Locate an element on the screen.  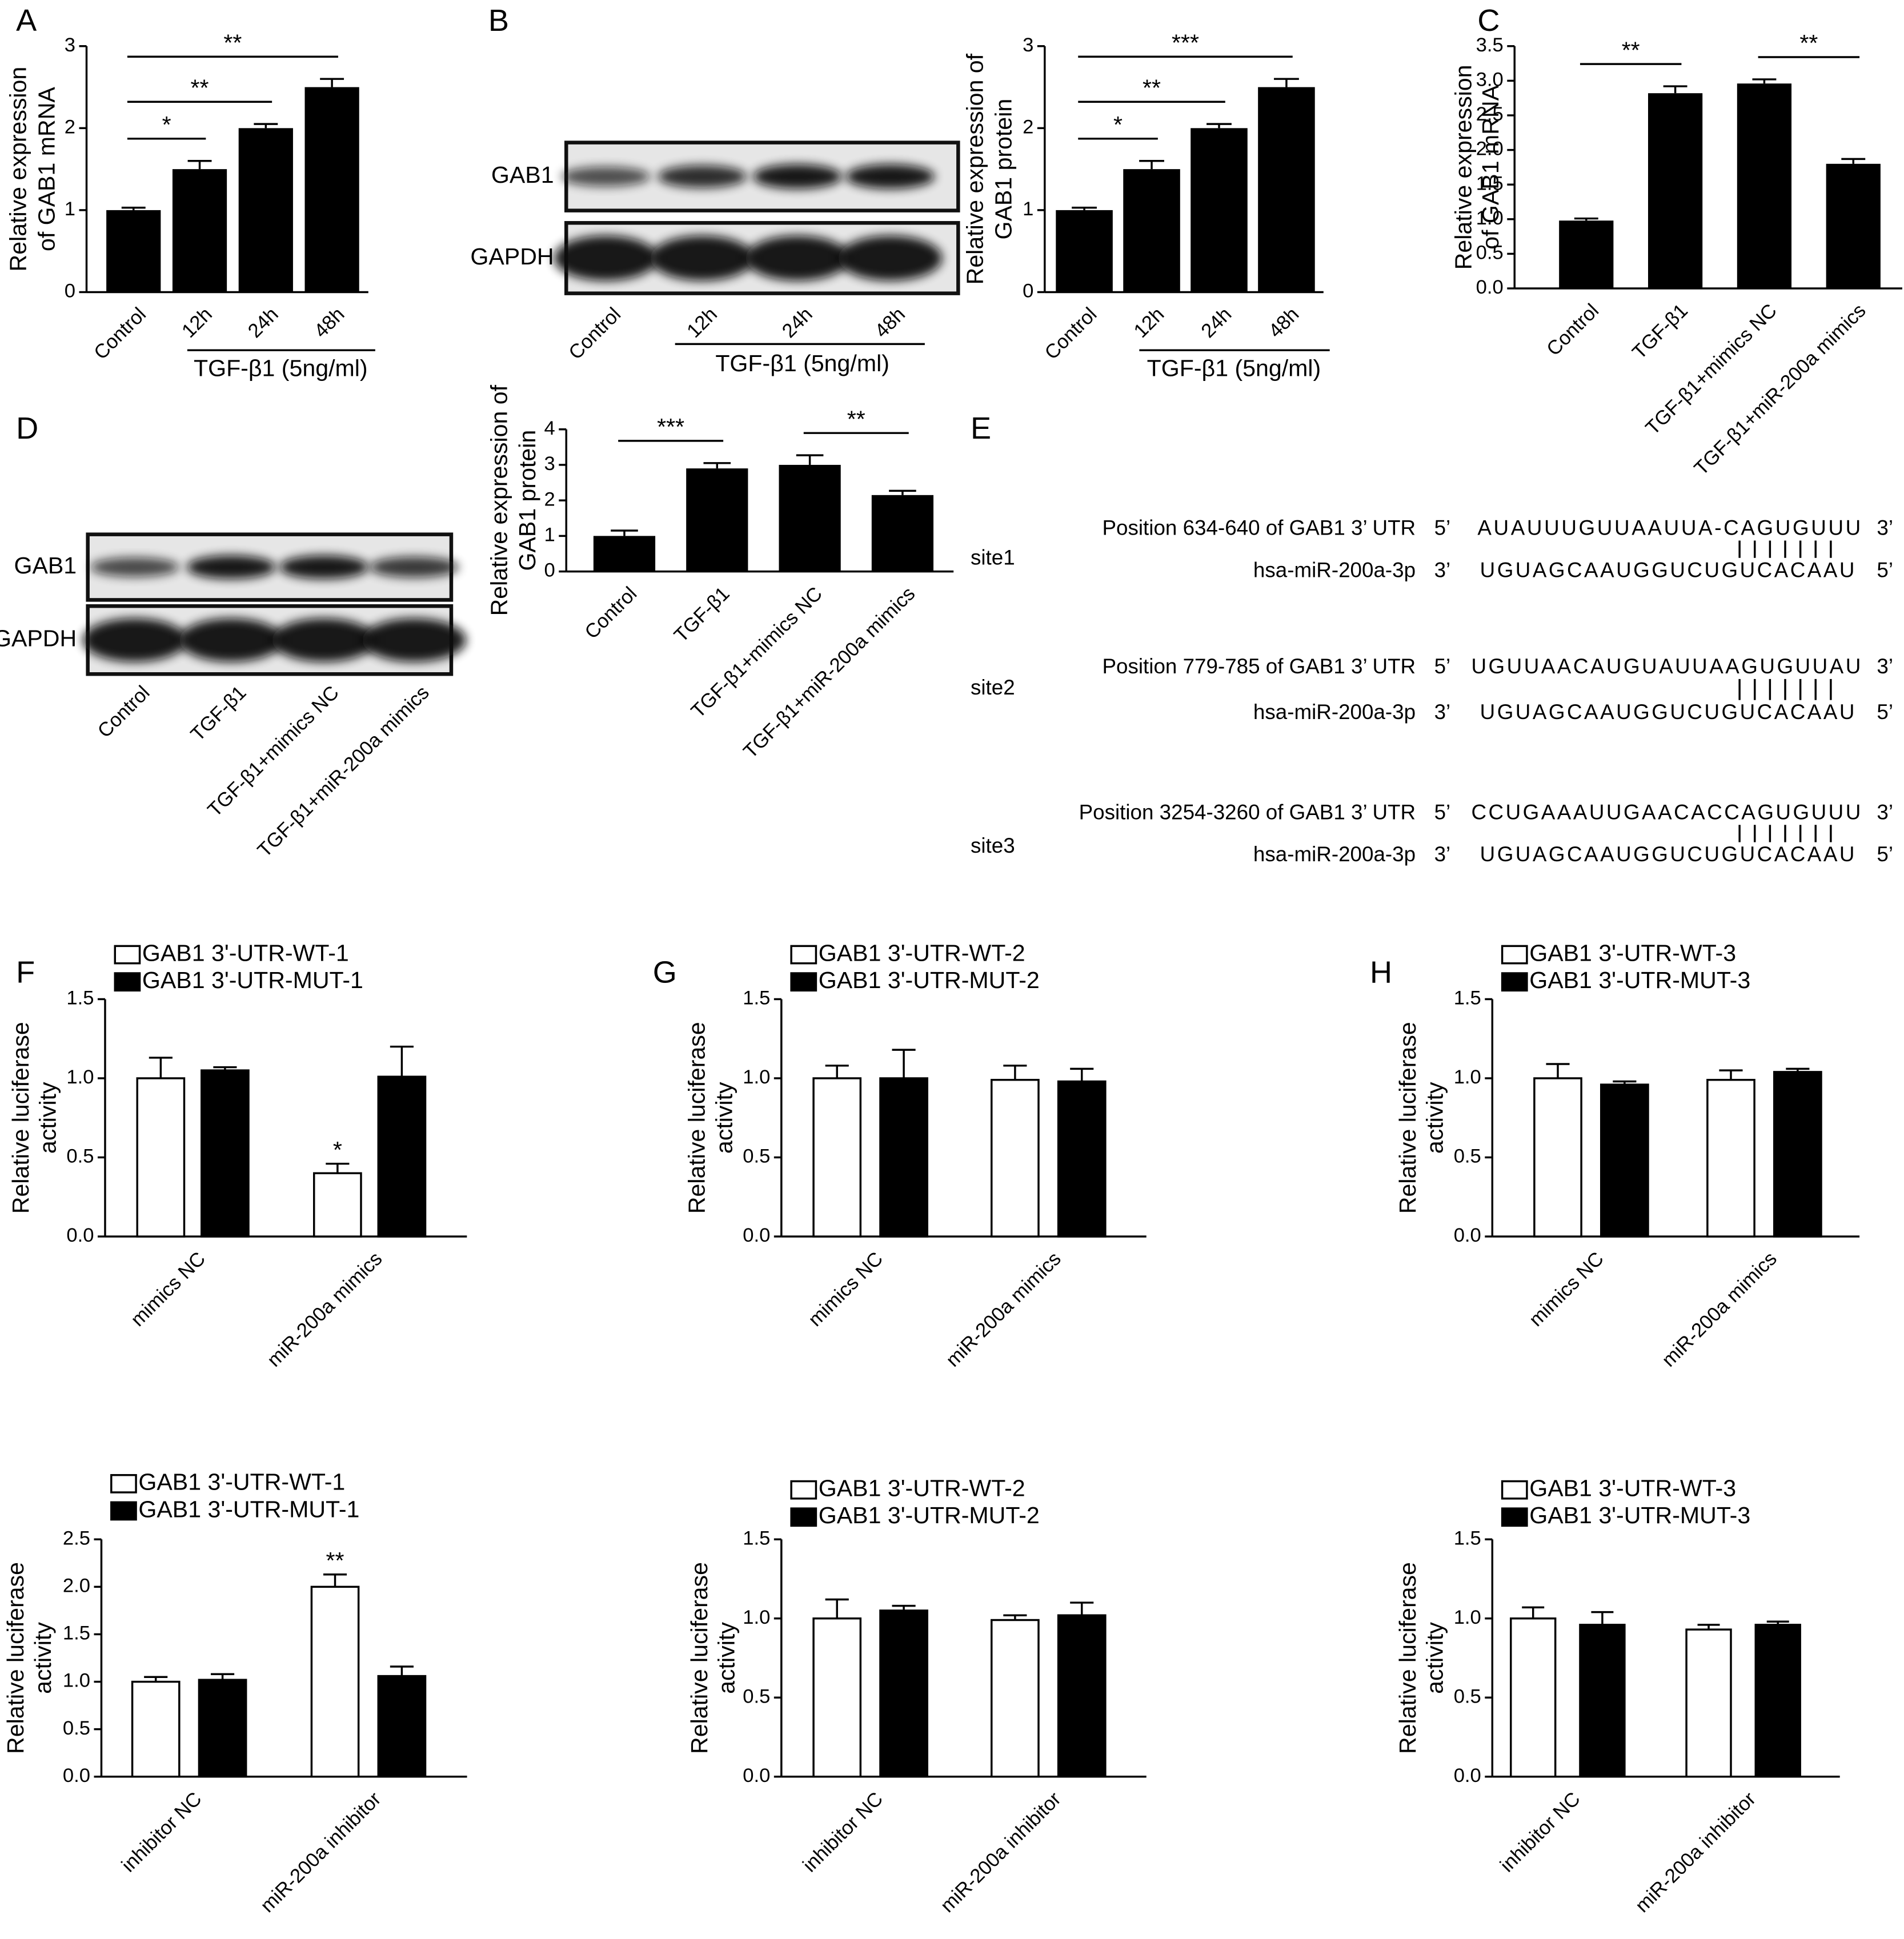
y-axis-label: Relative expression is located at coordinates (18, 169).